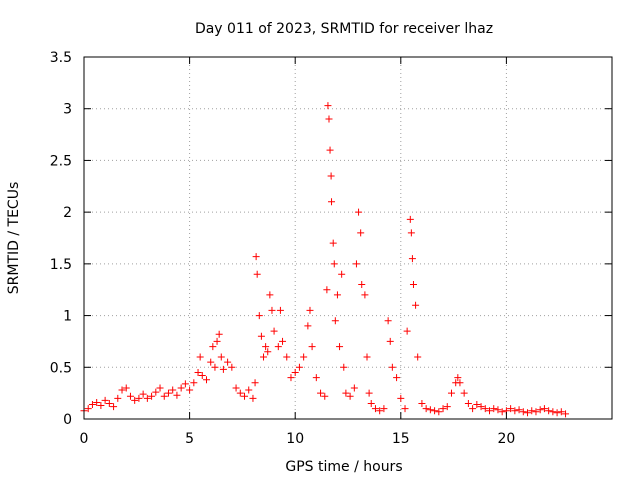 The width and height of the screenshot is (640, 480). What do you see at coordinates (67, 317) in the screenshot?
I see `y-tick-label: 1` at bounding box center [67, 317].